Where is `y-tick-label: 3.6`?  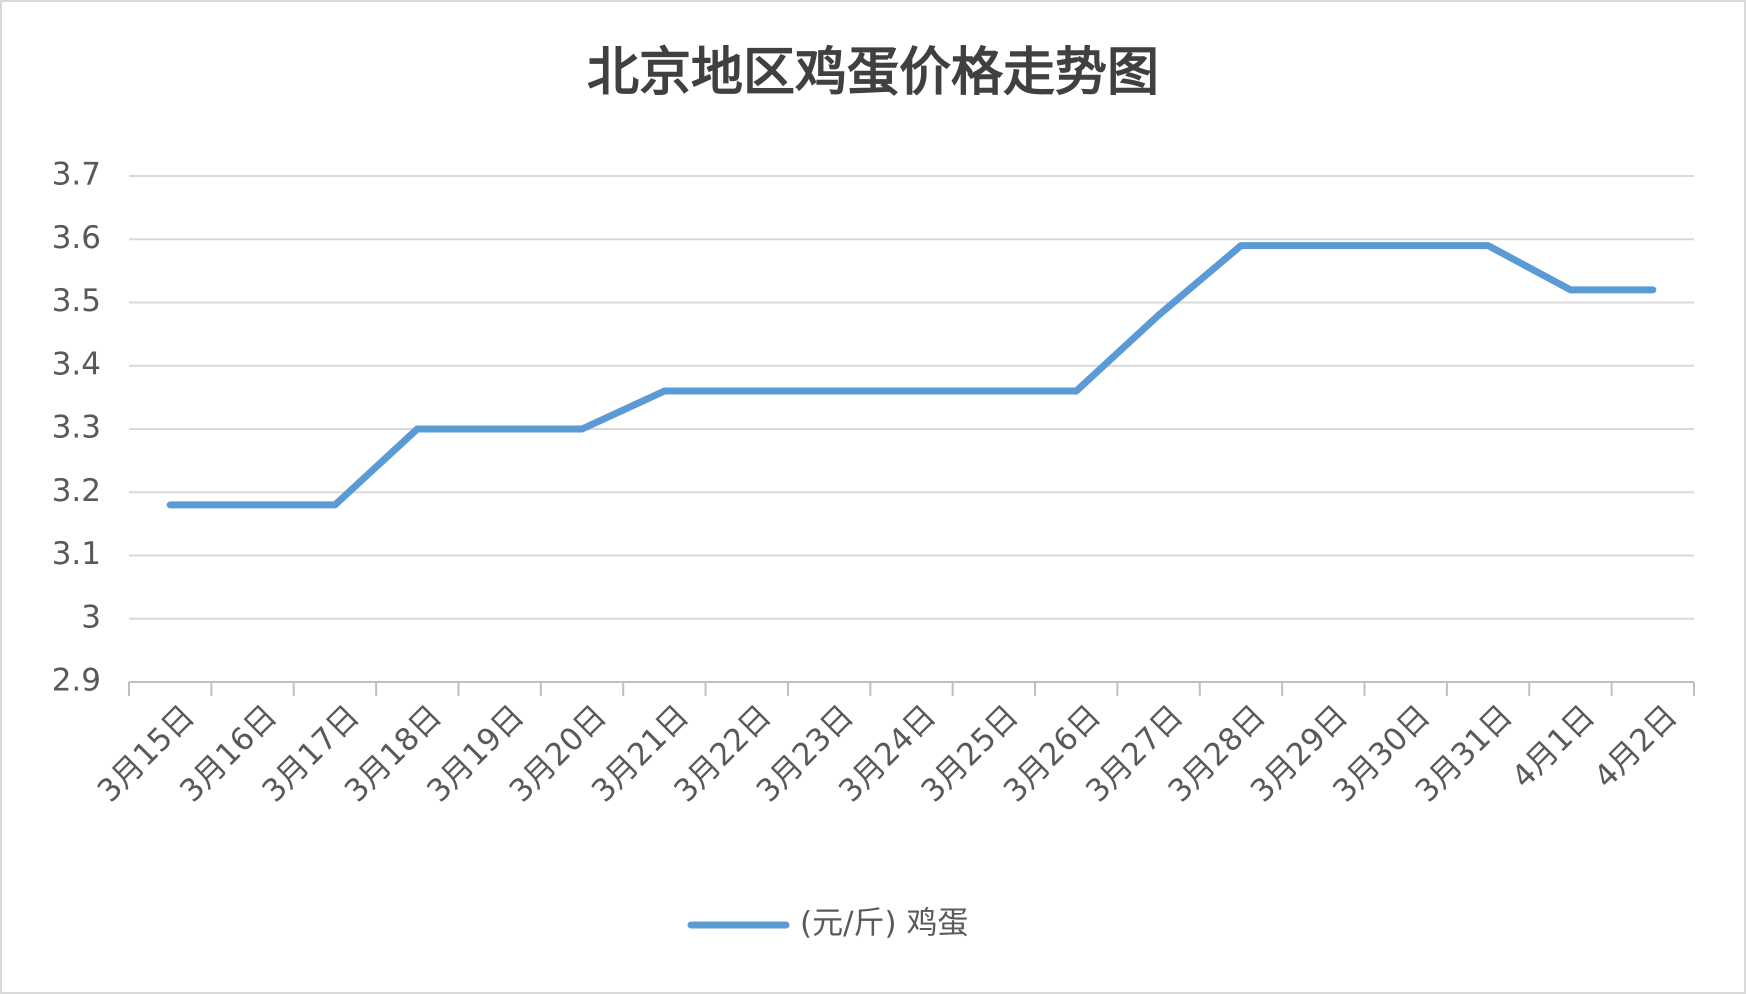 y-tick-label: 3.6 is located at coordinates (76, 238).